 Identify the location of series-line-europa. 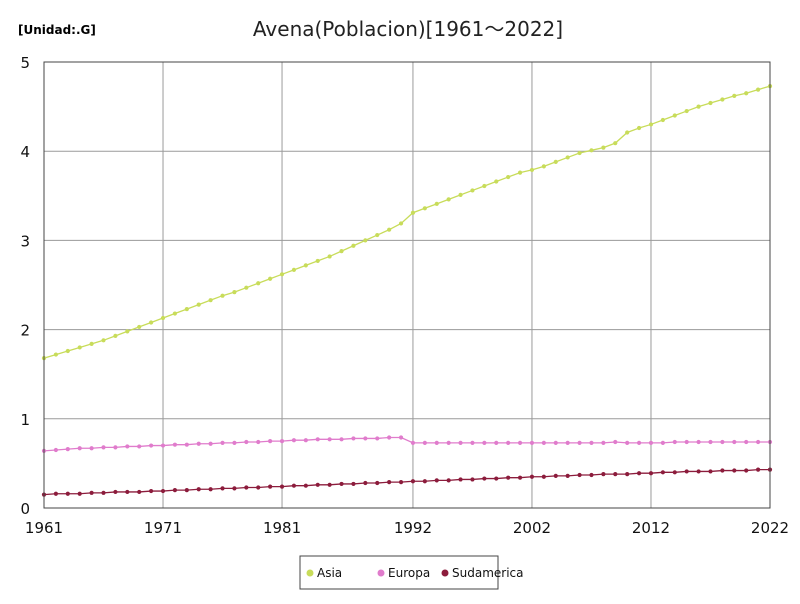
(406, 444).